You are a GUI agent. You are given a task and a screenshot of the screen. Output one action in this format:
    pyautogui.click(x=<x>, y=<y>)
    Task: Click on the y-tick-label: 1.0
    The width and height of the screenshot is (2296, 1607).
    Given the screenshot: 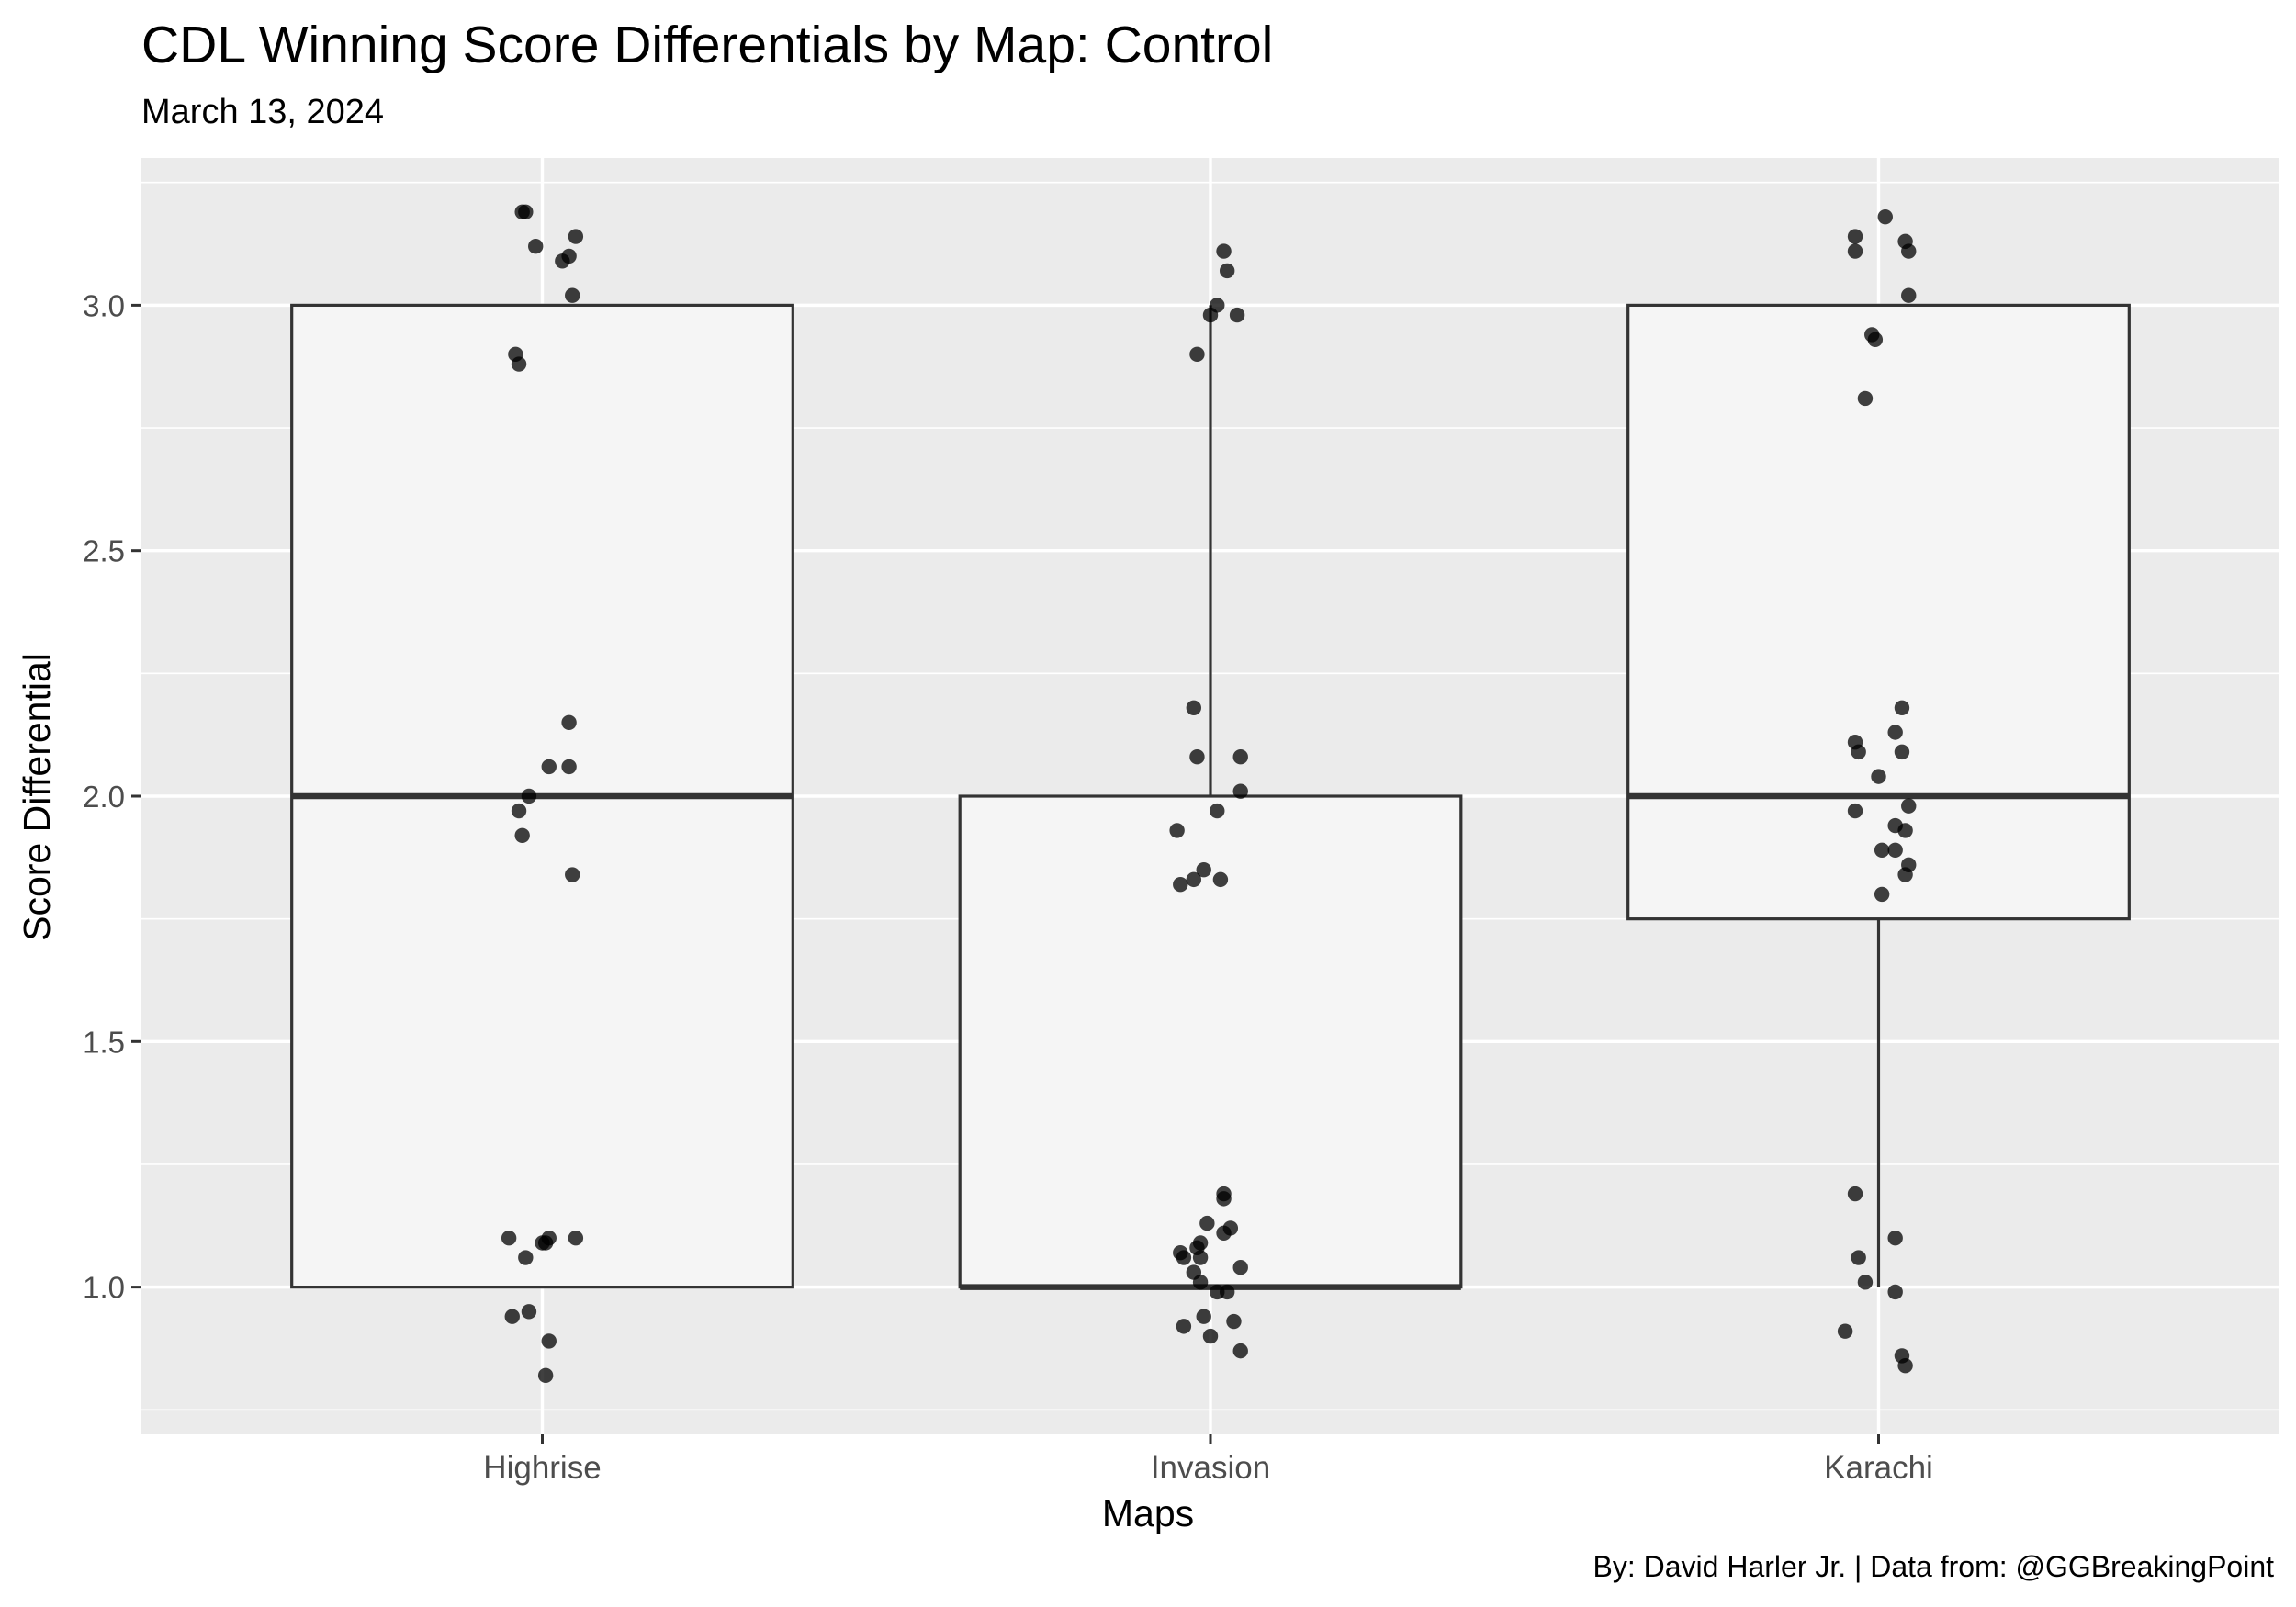 What is the action you would take?
    pyautogui.click(x=104, y=1288)
    